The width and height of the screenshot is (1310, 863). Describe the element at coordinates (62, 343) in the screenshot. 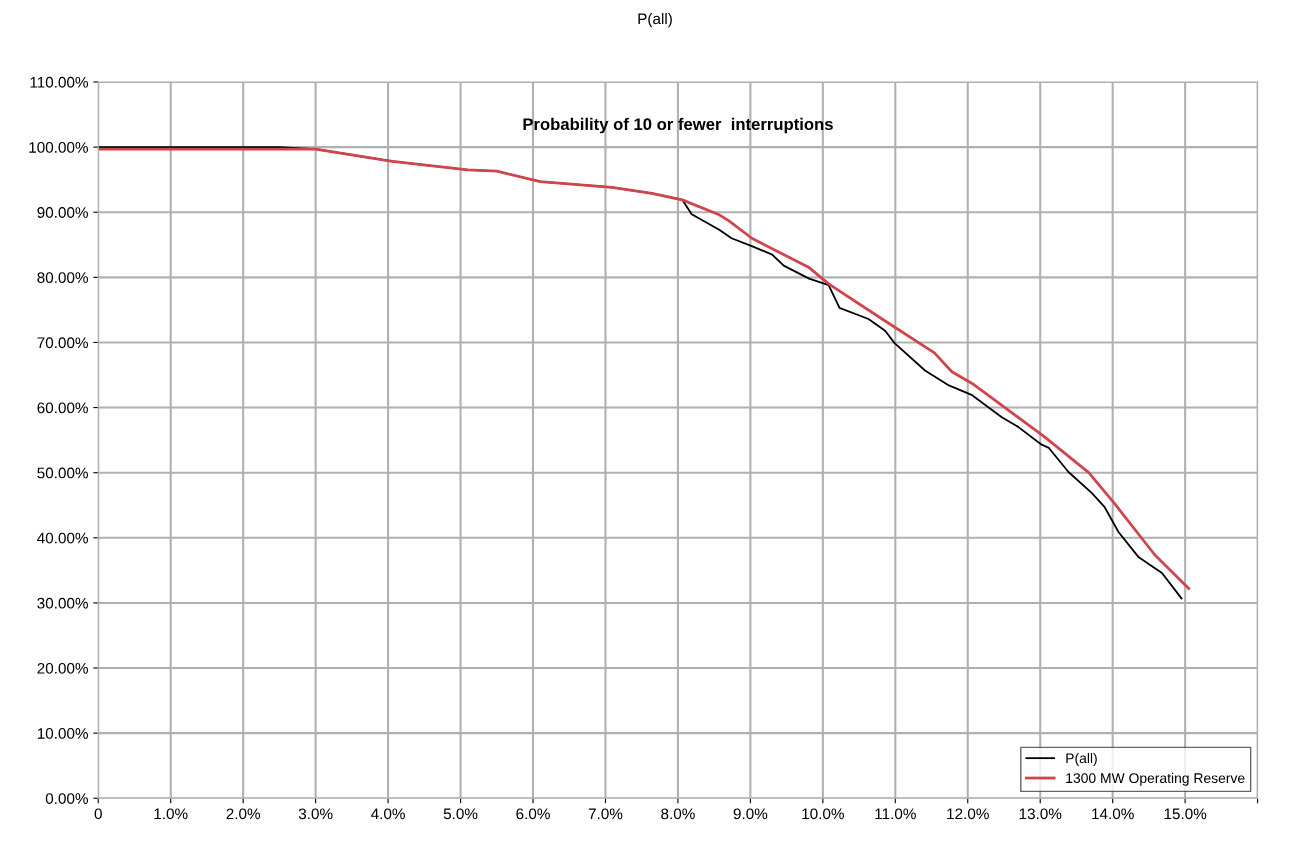

I see `y-tick-label: 70.00%` at that location.